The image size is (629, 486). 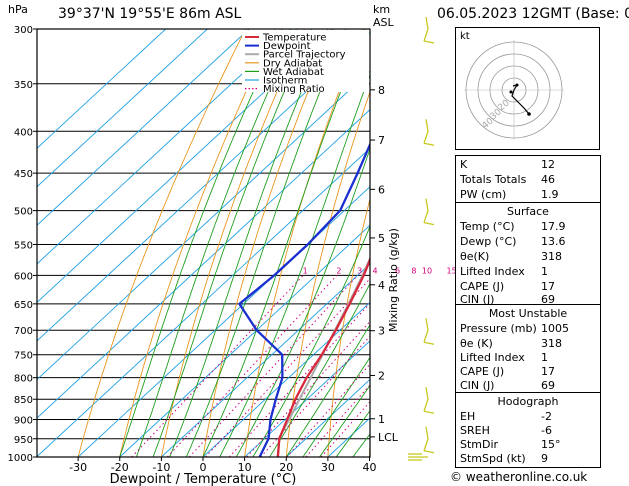 What do you see at coordinates (292, 63) in the screenshot?
I see `legend-dry-adiabat: Dry Adiabat` at bounding box center [292, 63].